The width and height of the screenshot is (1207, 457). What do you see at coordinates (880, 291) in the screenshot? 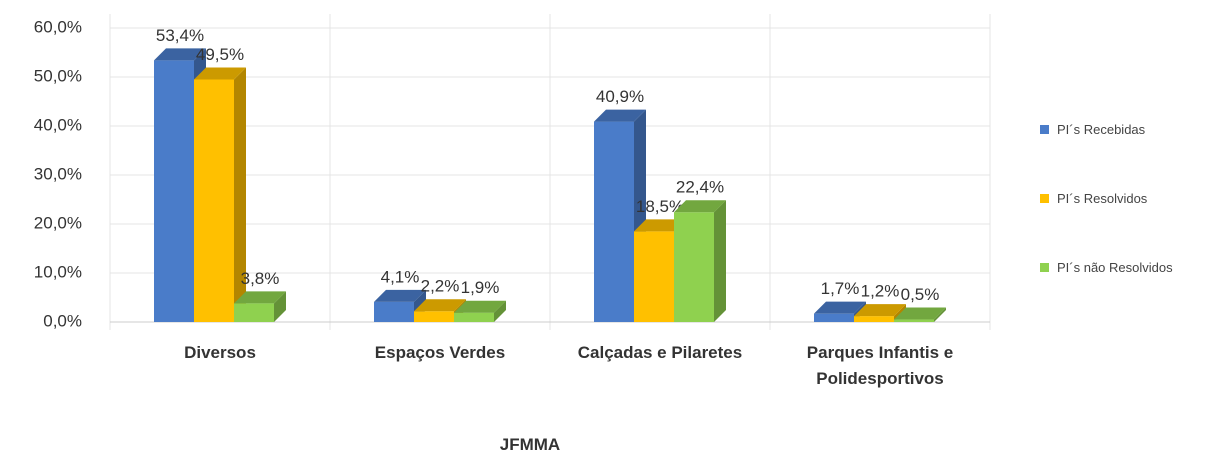
I see `data-label: 1,2%` at bounding box center [880, 291].